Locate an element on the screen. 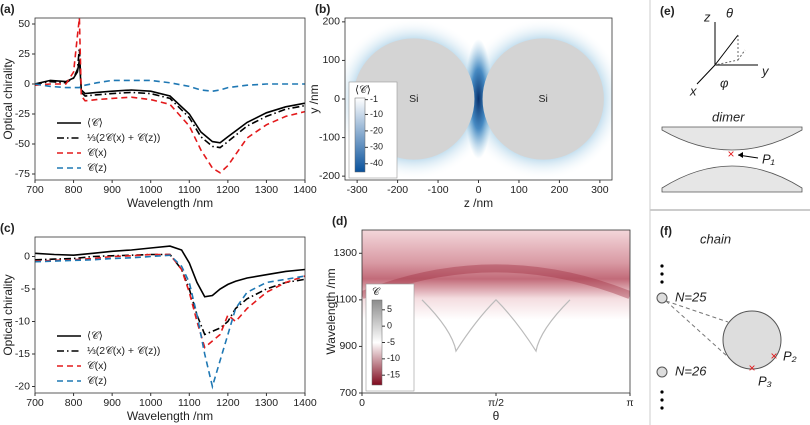 Image resolution: width=810 pixels, height=425 pixels. y-axis-label: y /nm is located at coordinates (314, 98).